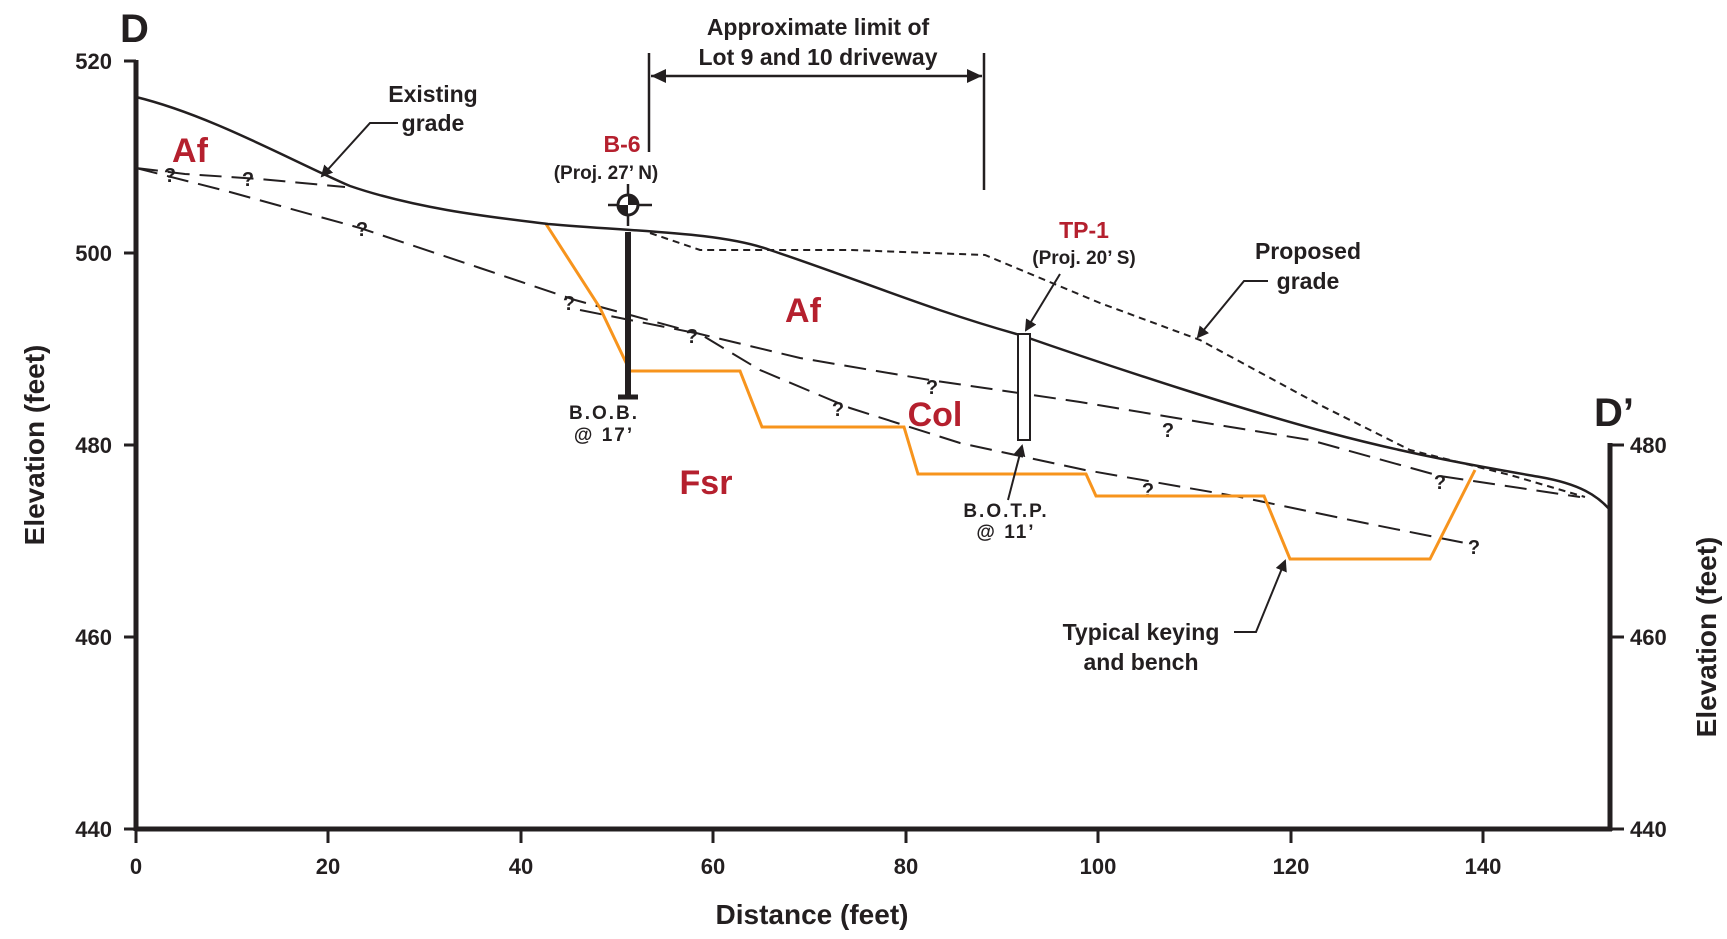  Describe the element at coordinates (1648, 829) in the screenshot. I see `y-tick-right-440: 440` at that location.